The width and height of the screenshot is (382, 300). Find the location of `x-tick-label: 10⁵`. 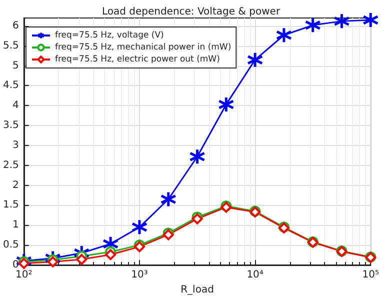

x-tick-label: 10⁵ is located at coordinates (370, 275).